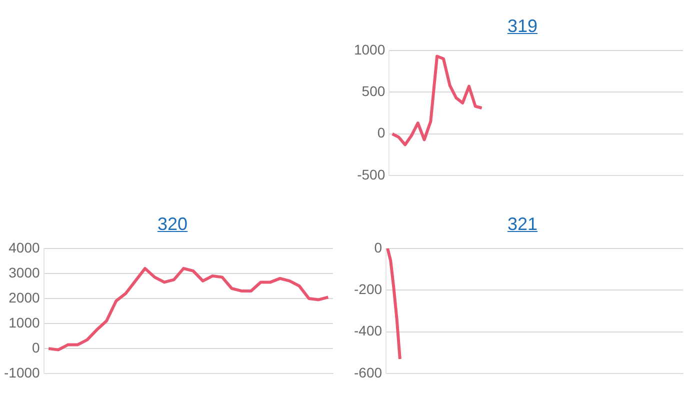 Image resolution: width=700 pixels, height=400 pixels. Describe the element at coordinates (371, 174) in the screenshot. I see `y-tick-label: -500` at that location.